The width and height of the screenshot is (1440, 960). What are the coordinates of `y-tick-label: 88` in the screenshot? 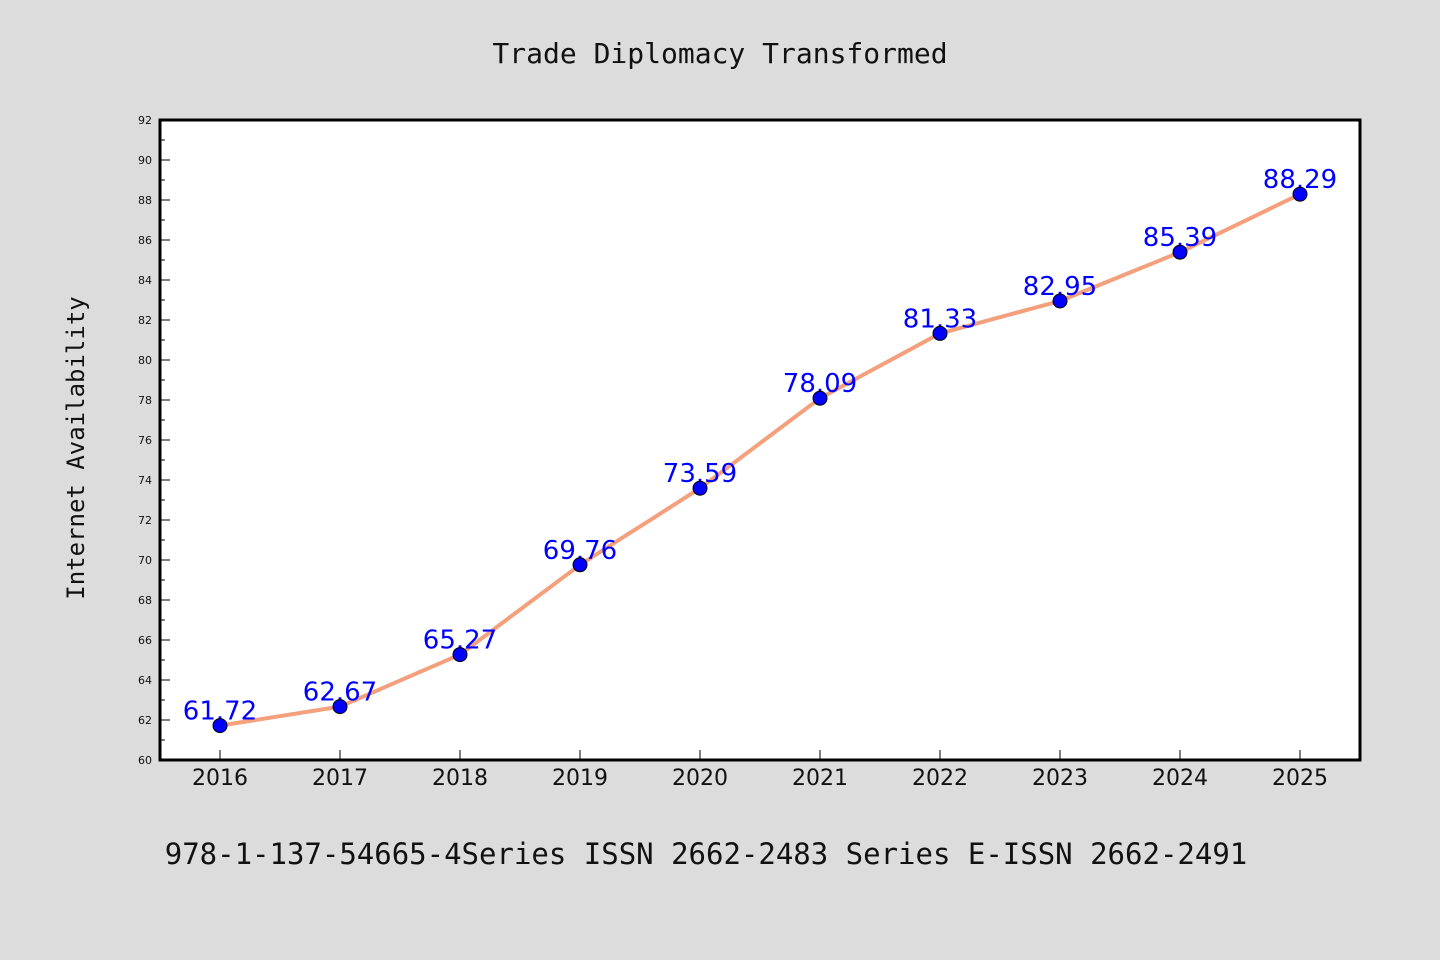 It's located at (145, 200).